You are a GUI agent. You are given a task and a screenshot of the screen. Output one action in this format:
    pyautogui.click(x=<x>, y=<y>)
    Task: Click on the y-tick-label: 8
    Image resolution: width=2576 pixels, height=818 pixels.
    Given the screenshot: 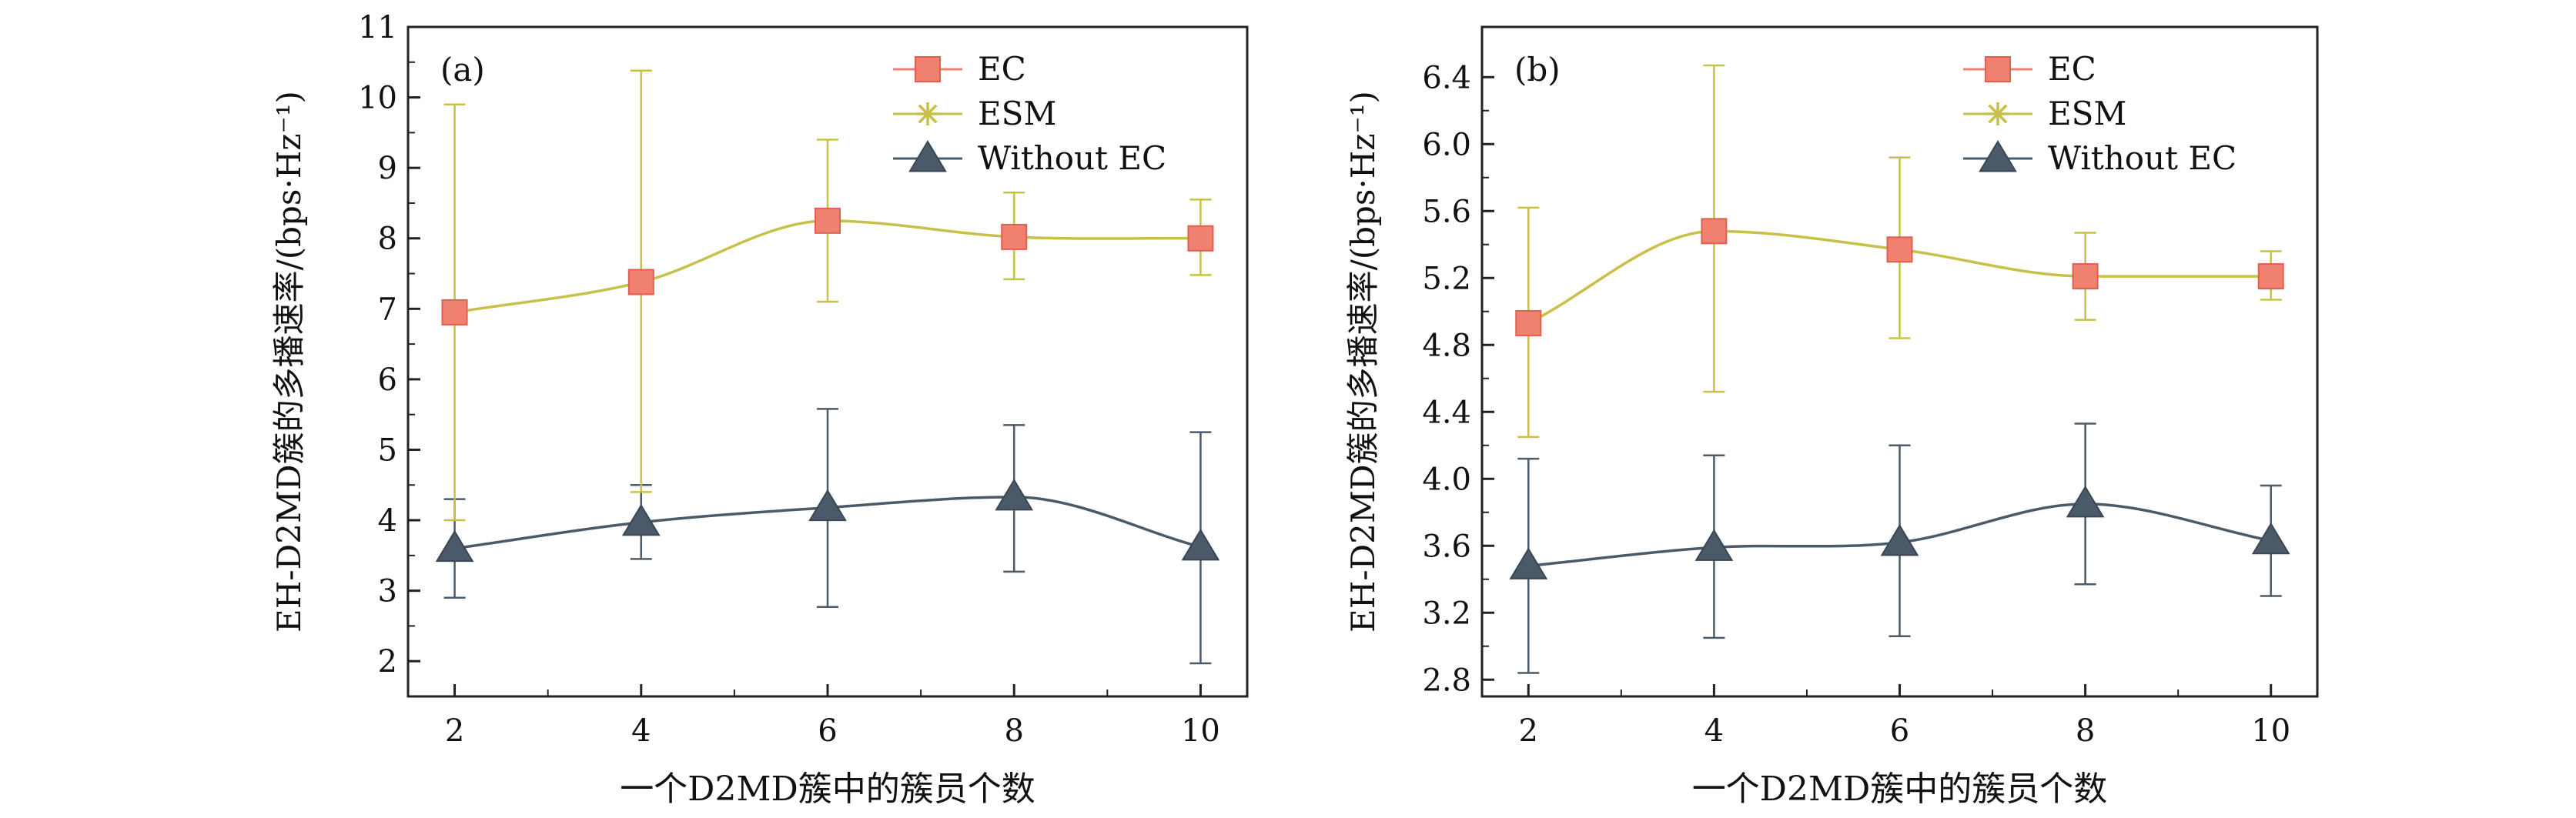 What is the action you would take?
    pyautogui.click(x=388, y=239)
    